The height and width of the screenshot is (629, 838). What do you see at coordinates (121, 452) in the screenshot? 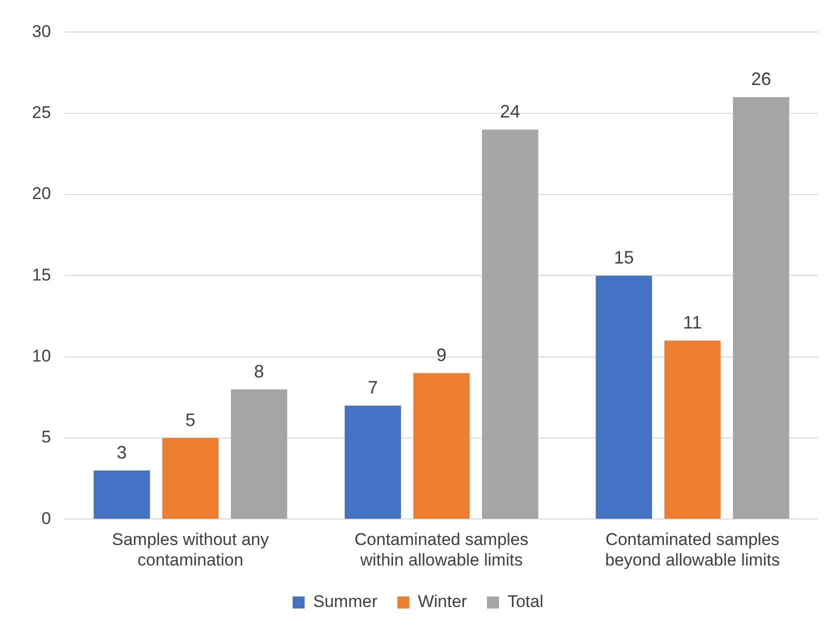
I see `data-label: 3` at bounding box center [121, 452].